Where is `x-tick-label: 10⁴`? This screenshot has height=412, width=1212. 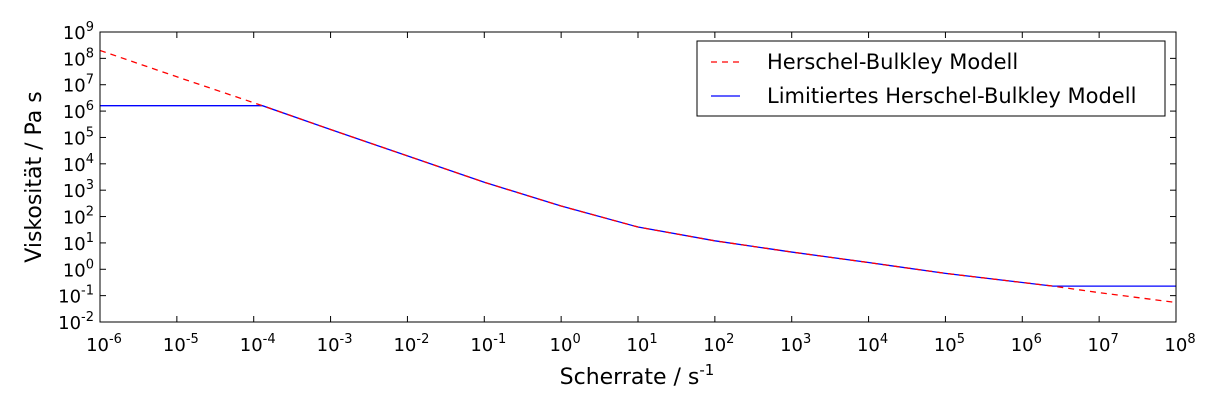 x-tick-label: 10⁴ is located at coordinates (872, 344).